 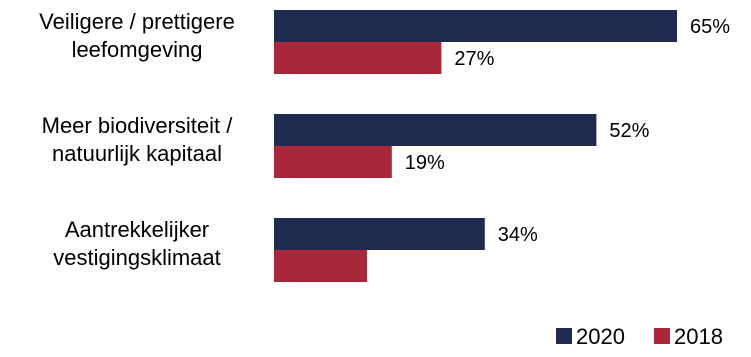 I want to click on legend: 2020 2018, so click(x=639, y=336).